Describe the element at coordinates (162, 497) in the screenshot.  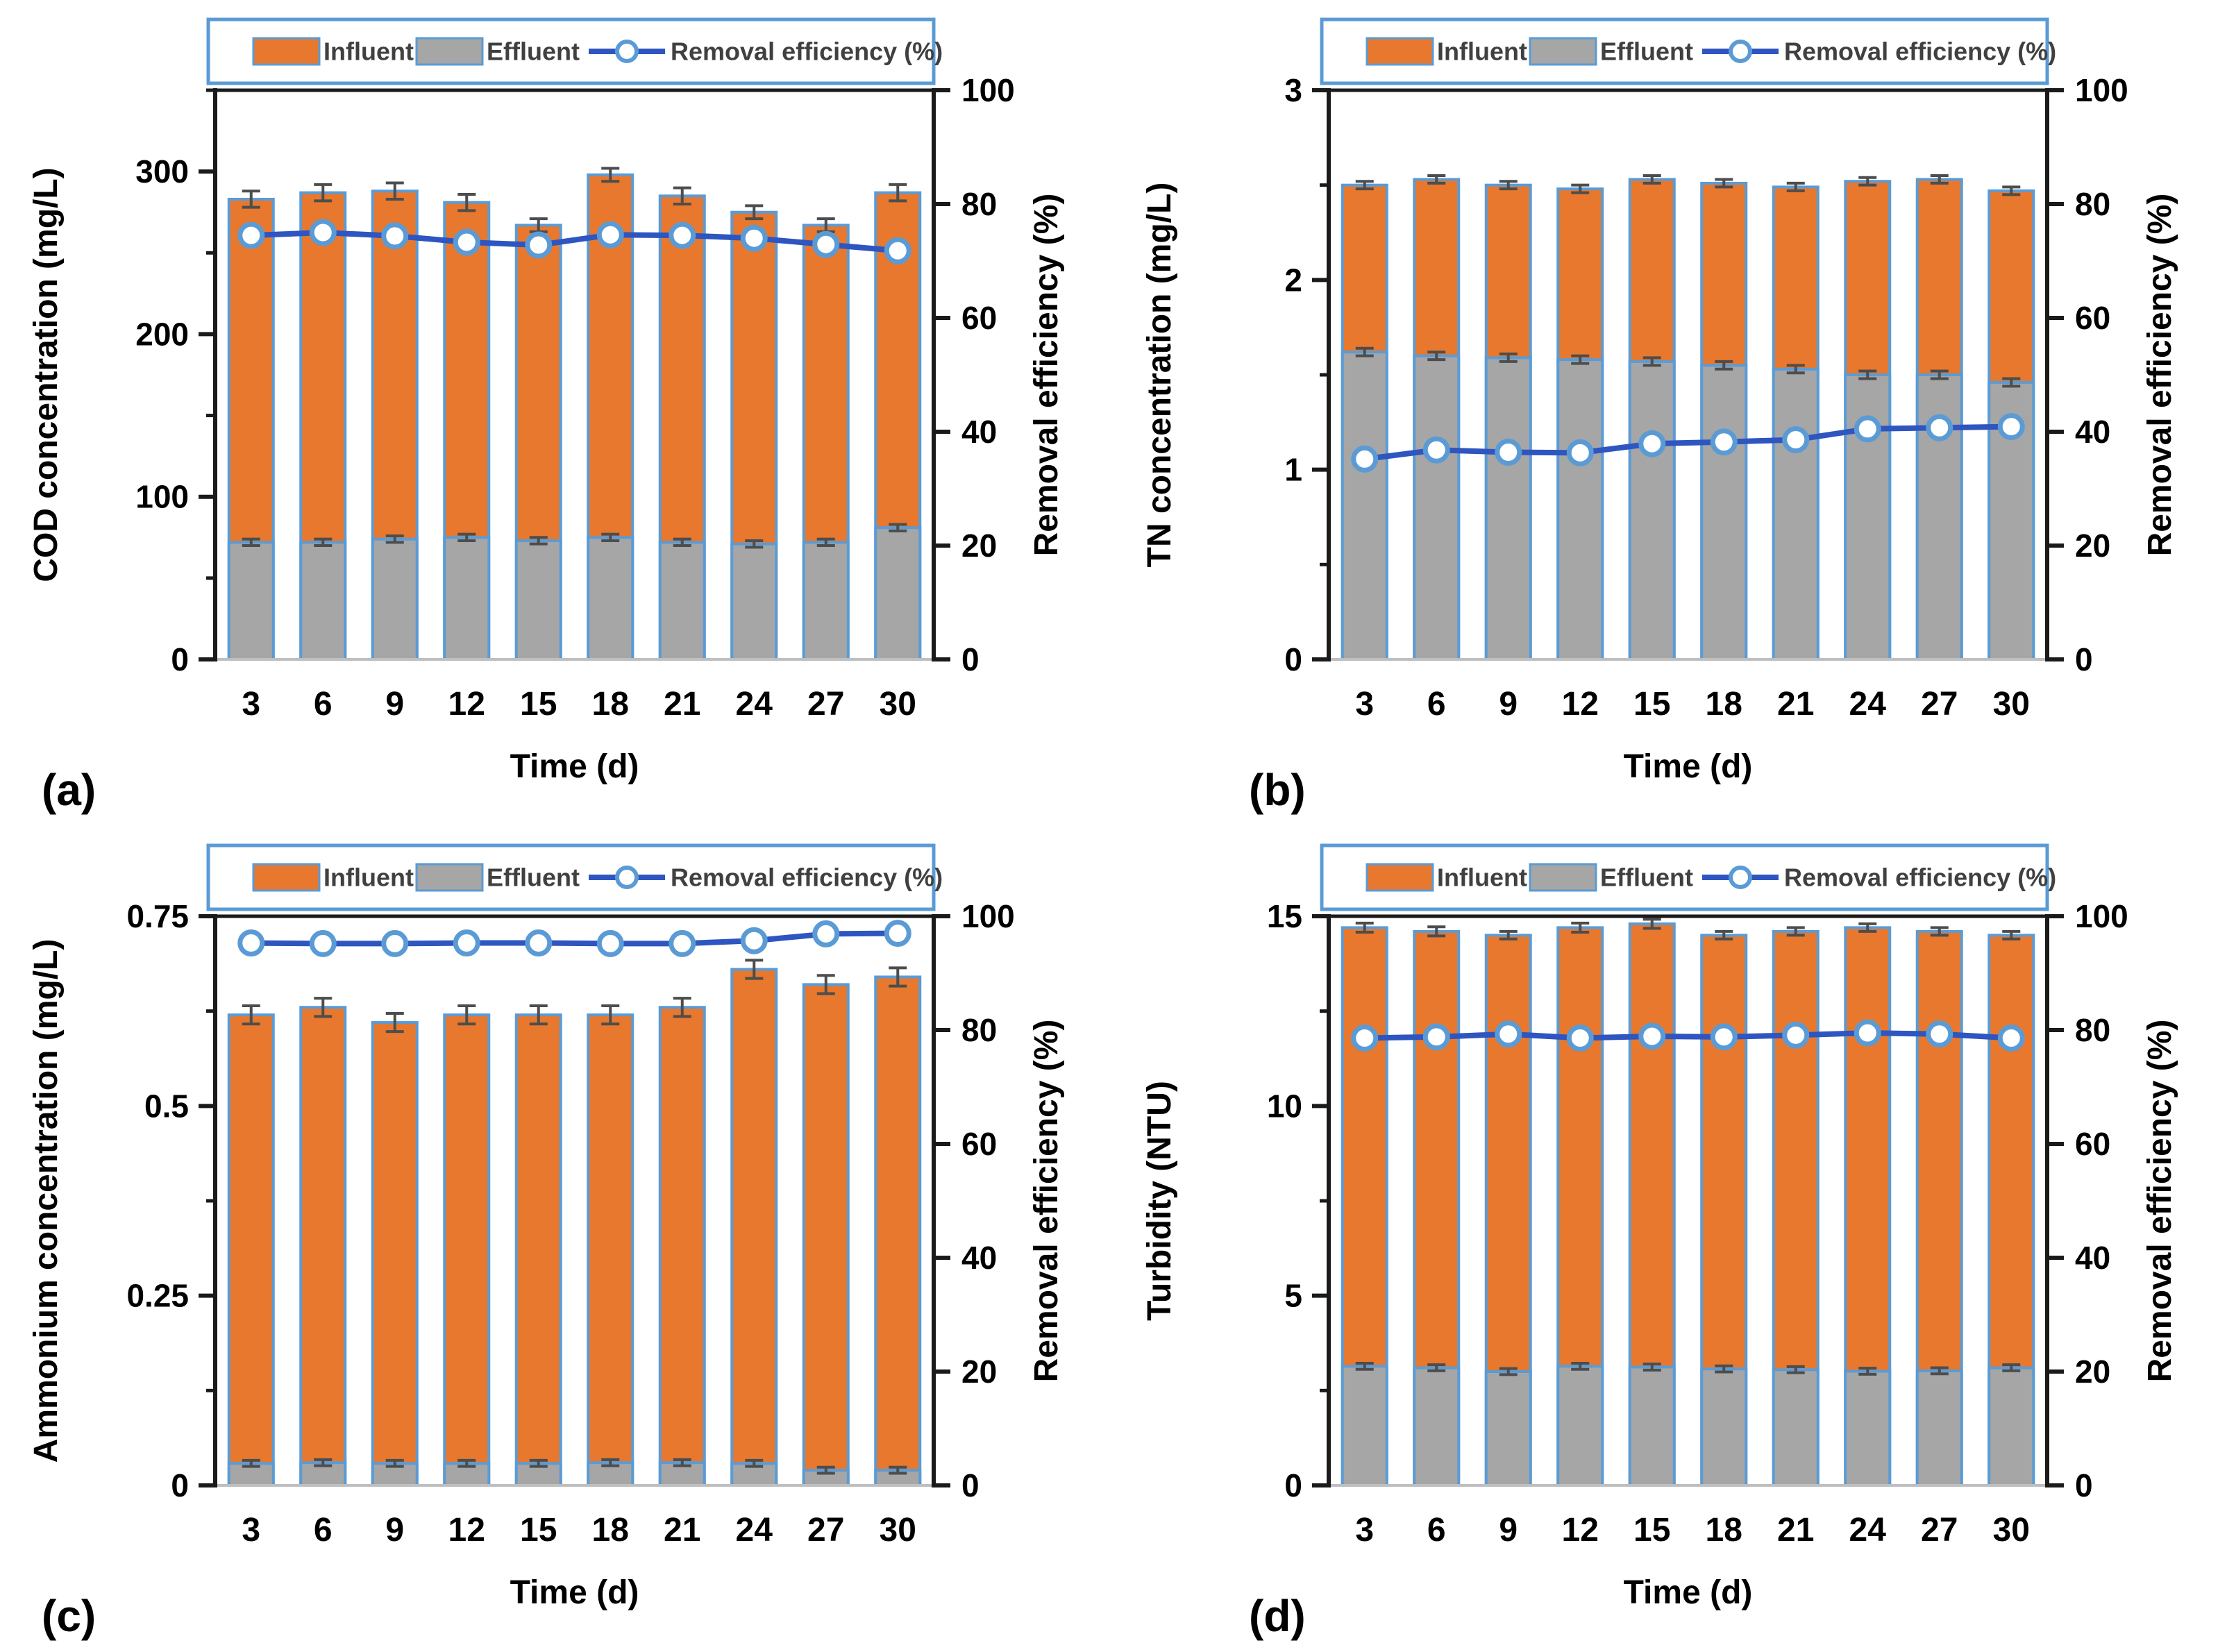
I see `left-axis-tick-label: 100` at that location.